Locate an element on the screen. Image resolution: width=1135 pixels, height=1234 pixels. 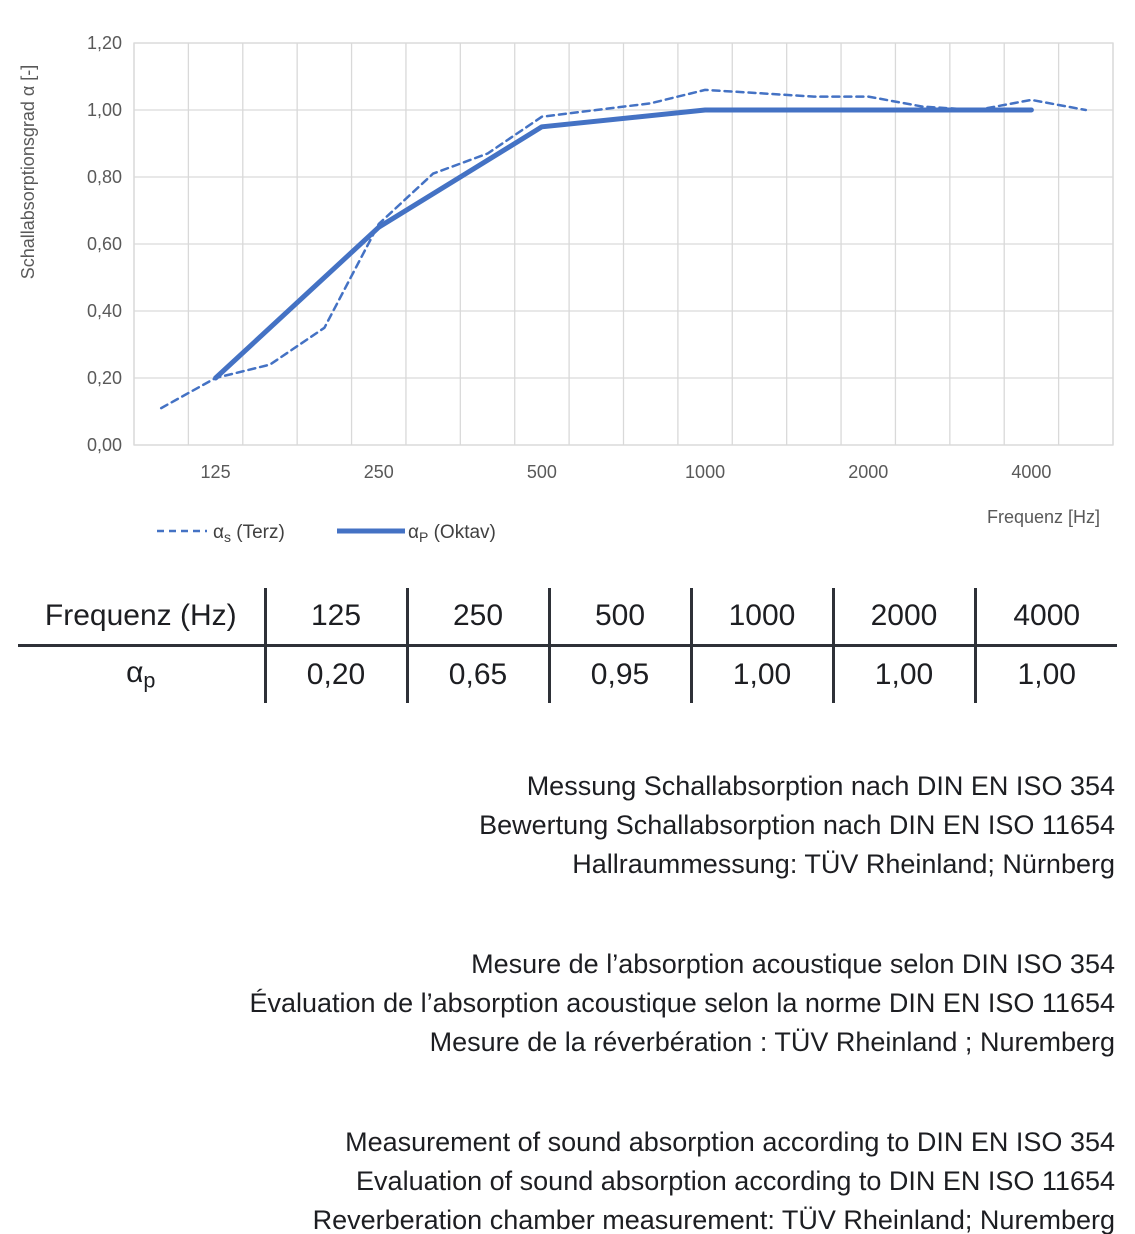
x-tick-label: 4000 is located at coordinates (1031, 472).